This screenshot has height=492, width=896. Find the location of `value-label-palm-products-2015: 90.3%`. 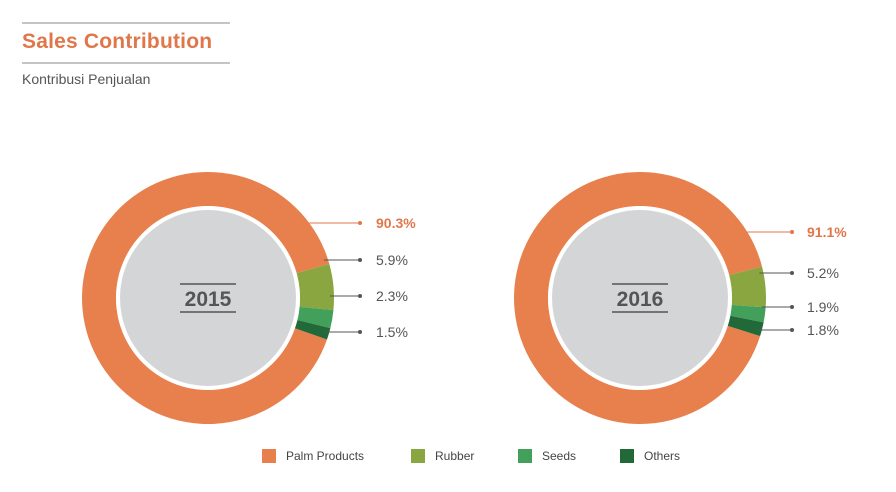

value-label-palm-products-2015: 90.3% is located at coordinates (396, 223).